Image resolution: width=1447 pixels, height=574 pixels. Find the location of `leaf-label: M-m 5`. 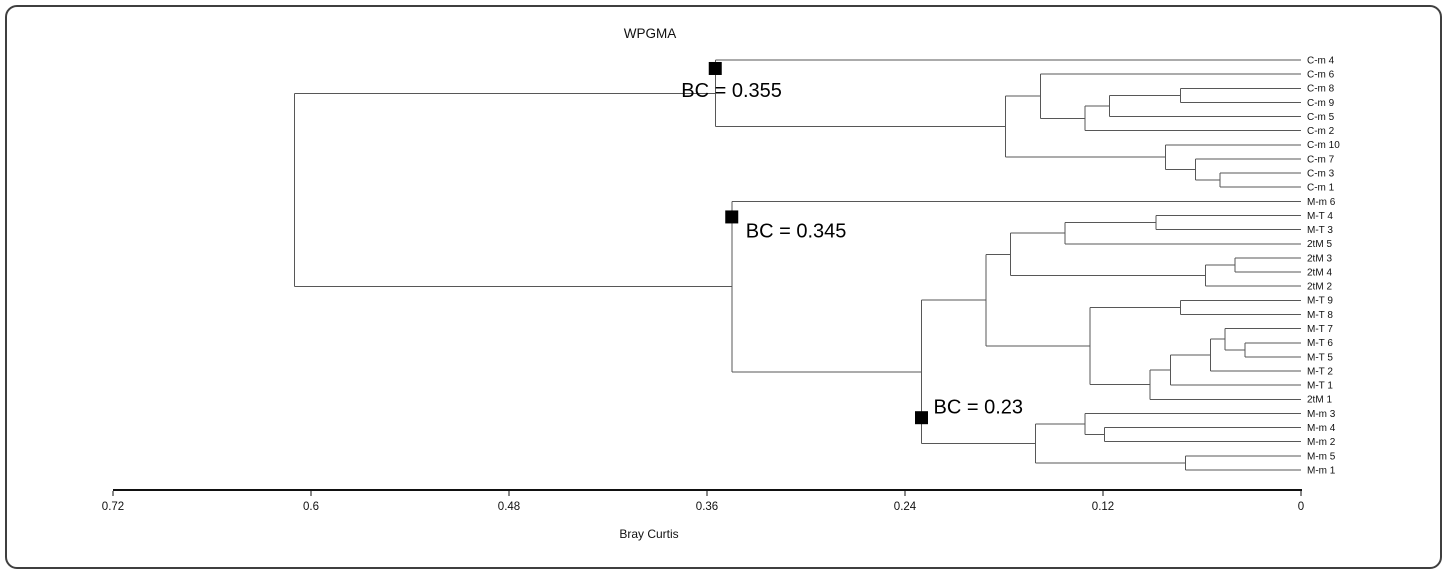

leaf-label: M-m 5 is located at coordinates (1321, 456).